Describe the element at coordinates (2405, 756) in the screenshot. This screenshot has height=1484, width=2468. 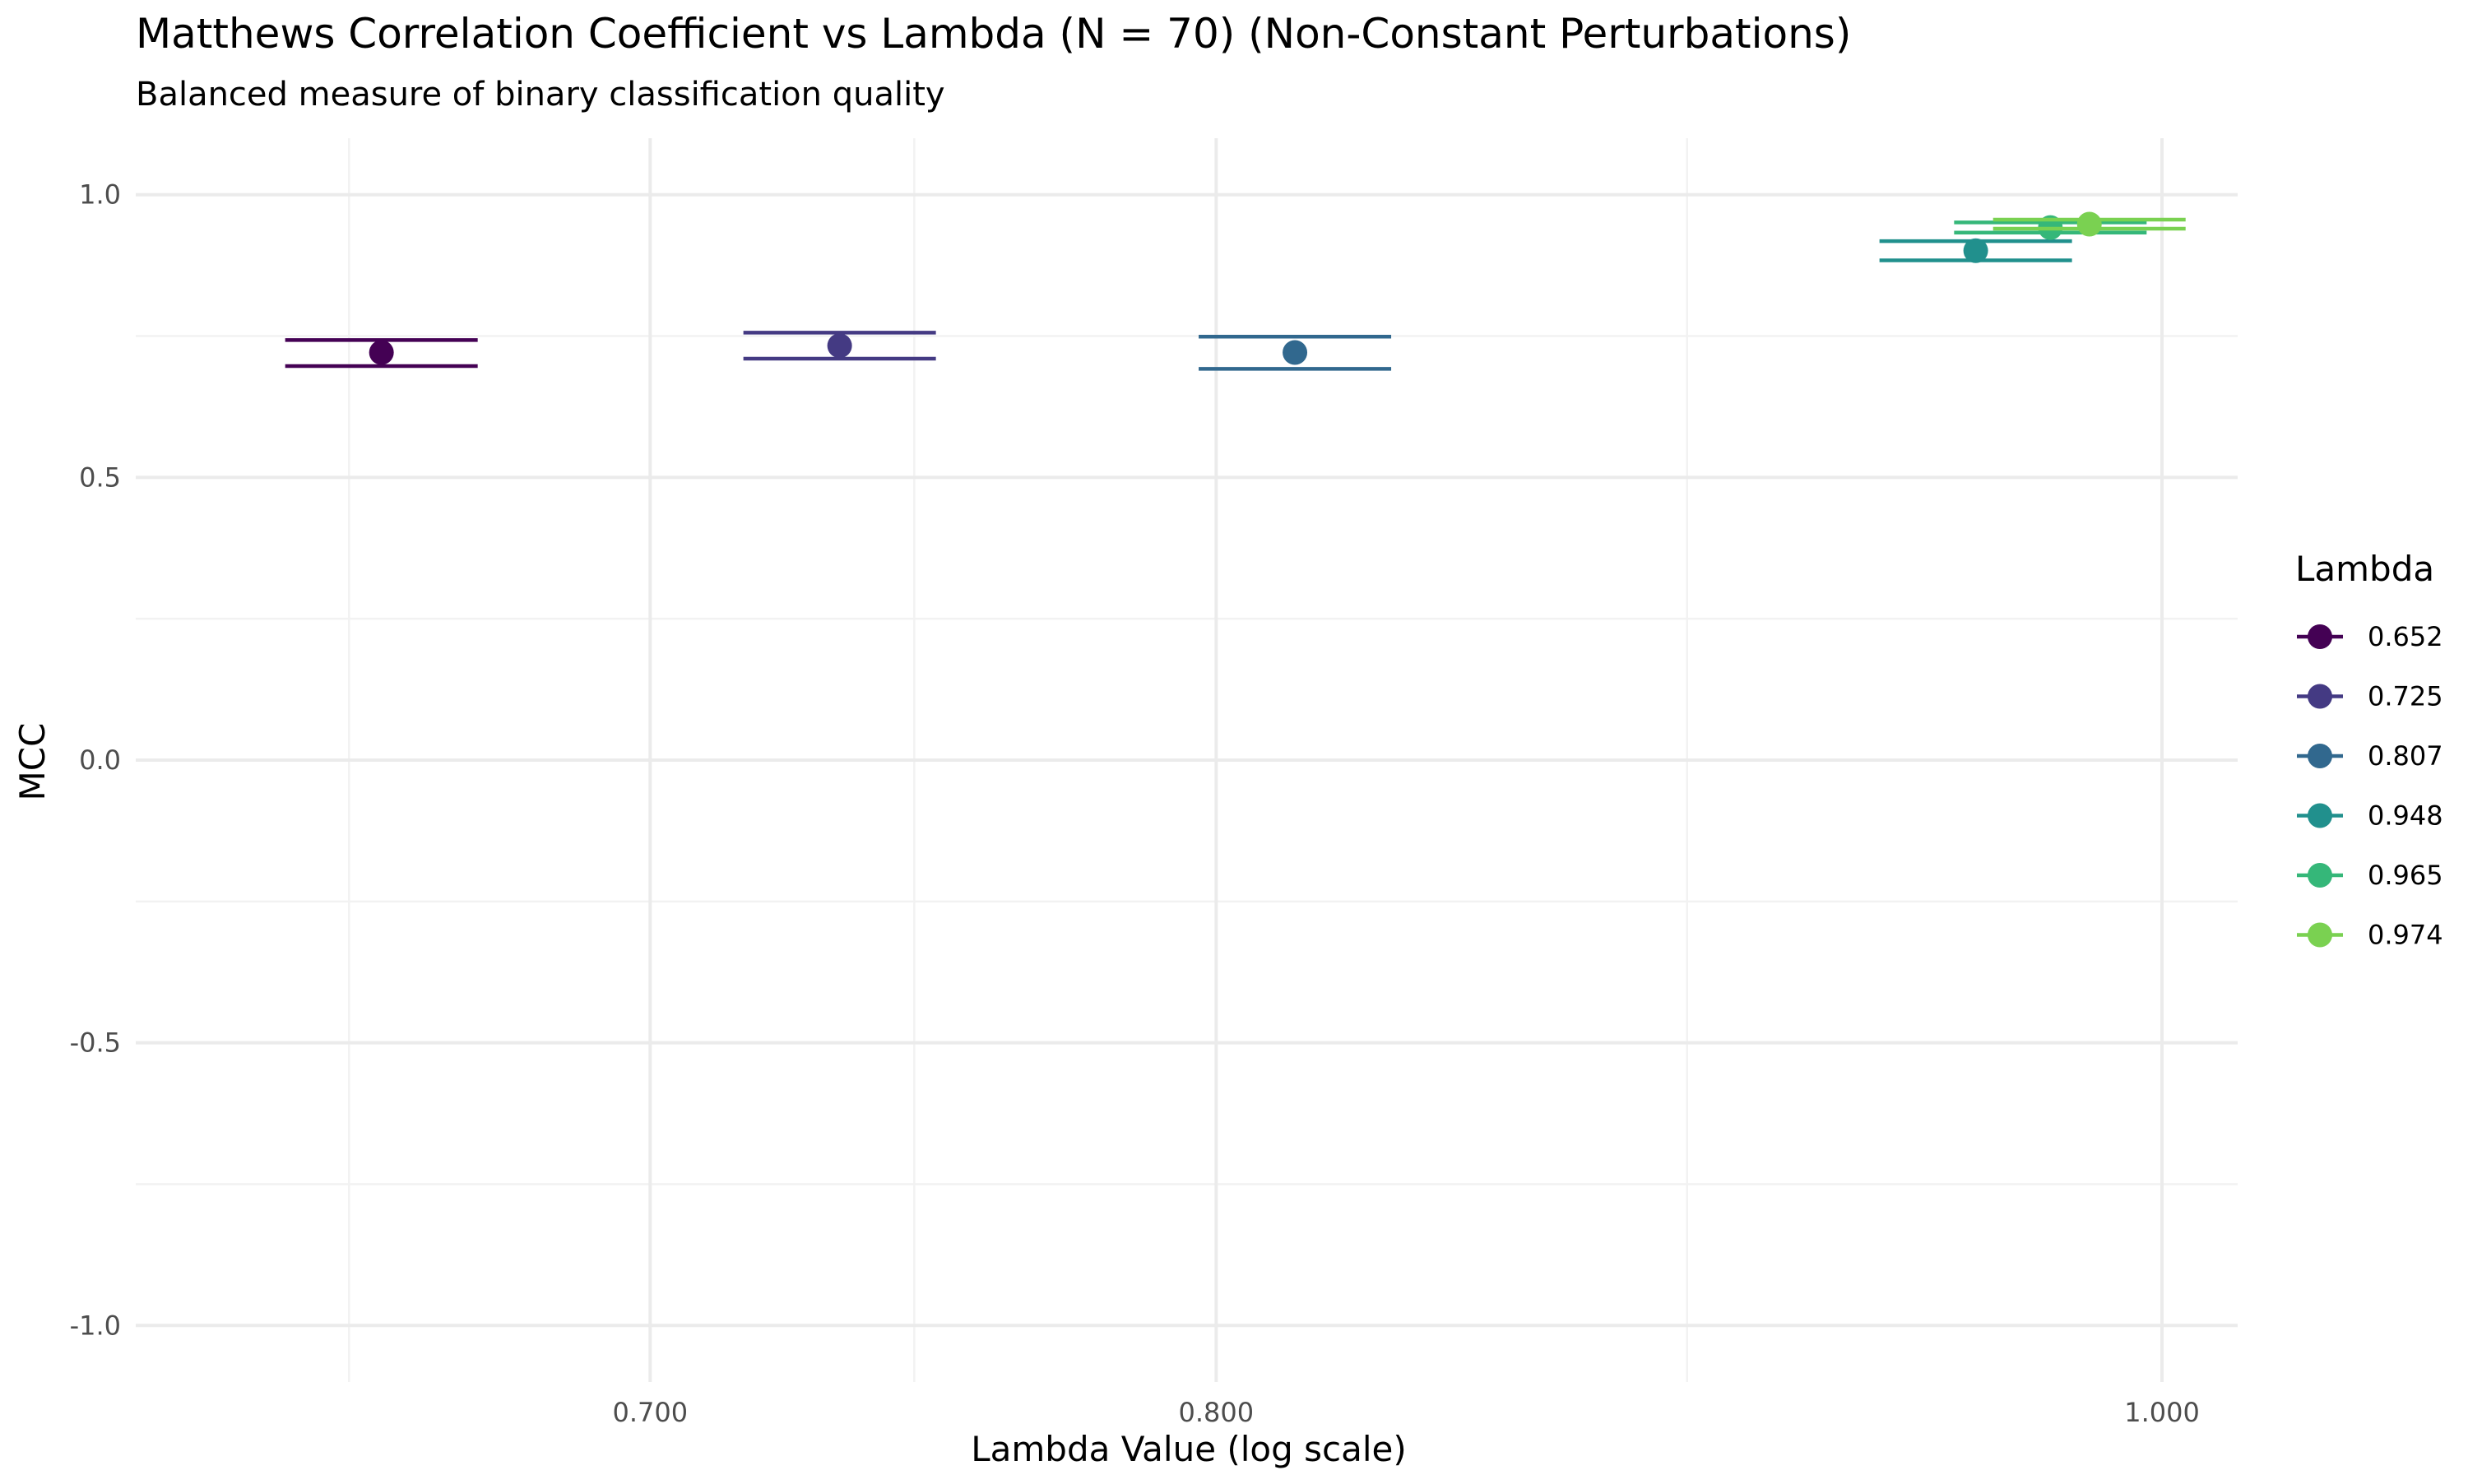
I see `legend-label: 0.807` at that location.